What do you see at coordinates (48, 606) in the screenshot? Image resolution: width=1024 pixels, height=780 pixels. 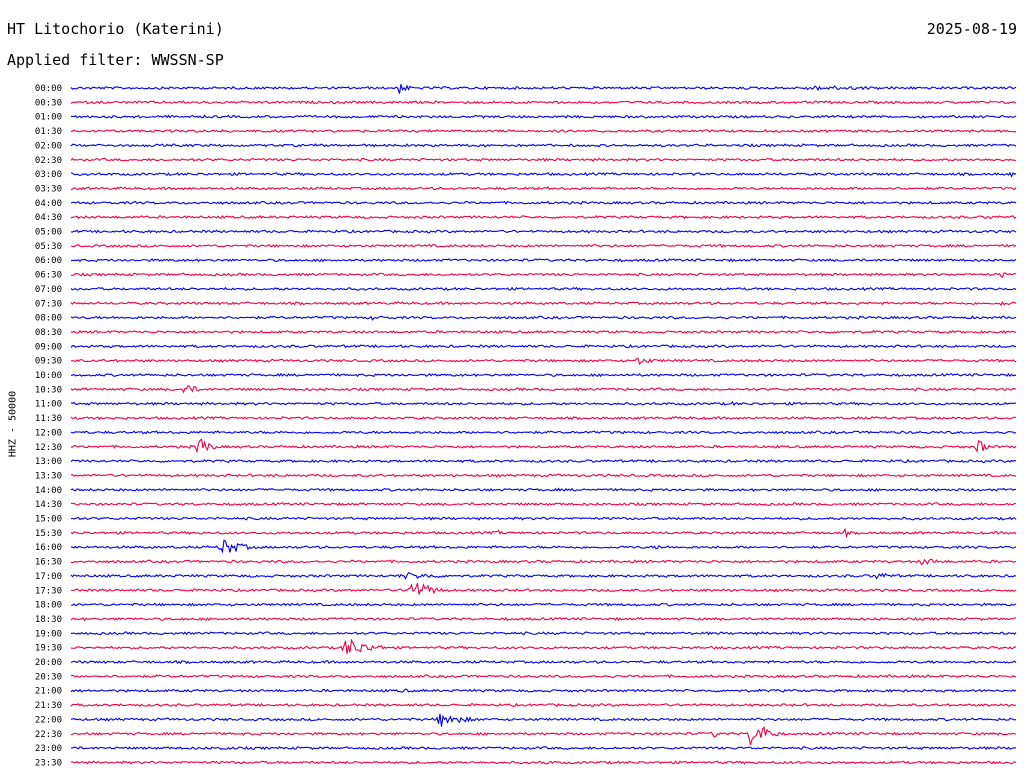 I see `time-label-1800: 18:00` at bounding box center [48, 606].